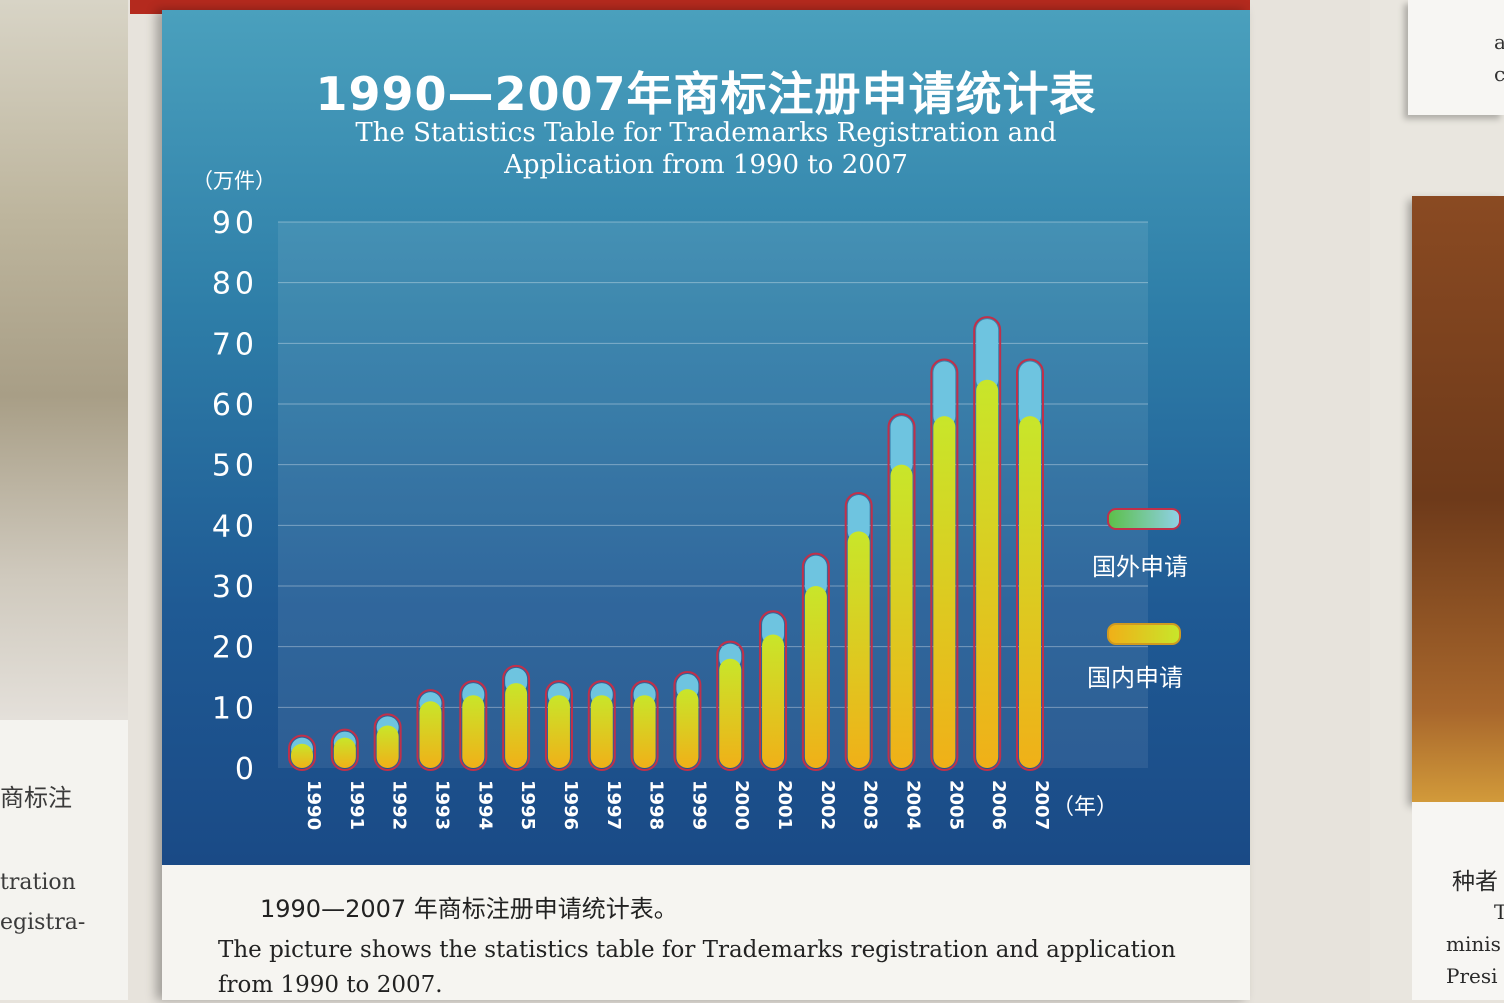 The width and height of the screenshot is (1504, 1003). I want to click on legend-label-foreign: 国外申请, so click(1140, 567).